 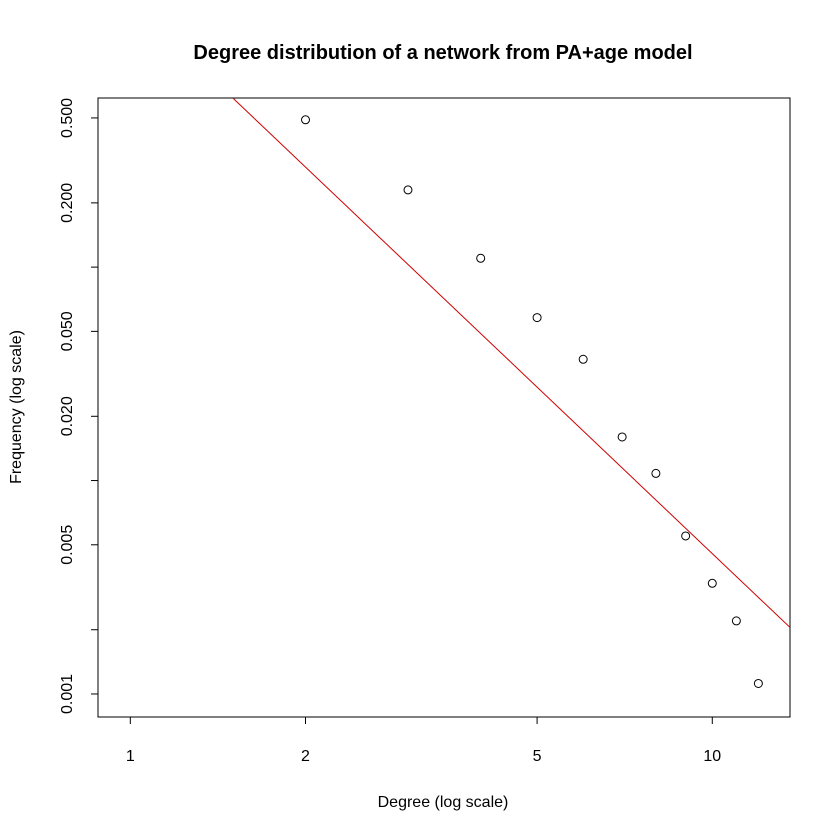 I want to click on y-axis: 0.001 0.005 0.020 0.050 0.200 0.500, so click(x=79, y=406).